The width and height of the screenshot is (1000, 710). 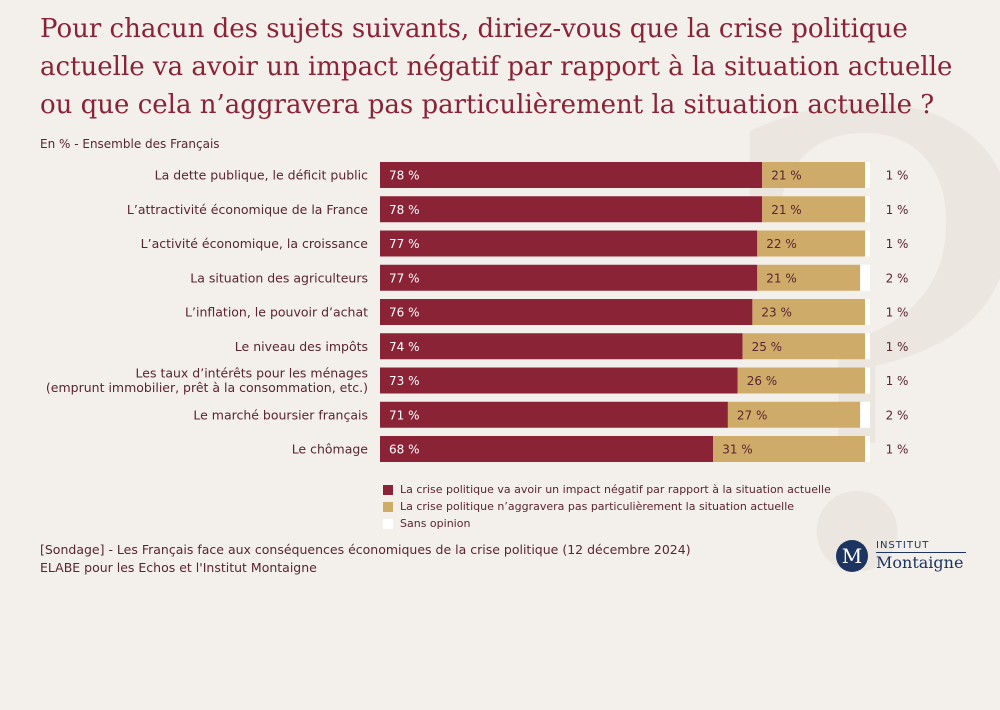 I want to click on data-label-pas-aggravation: 31 %, so click(x=737, y=450).